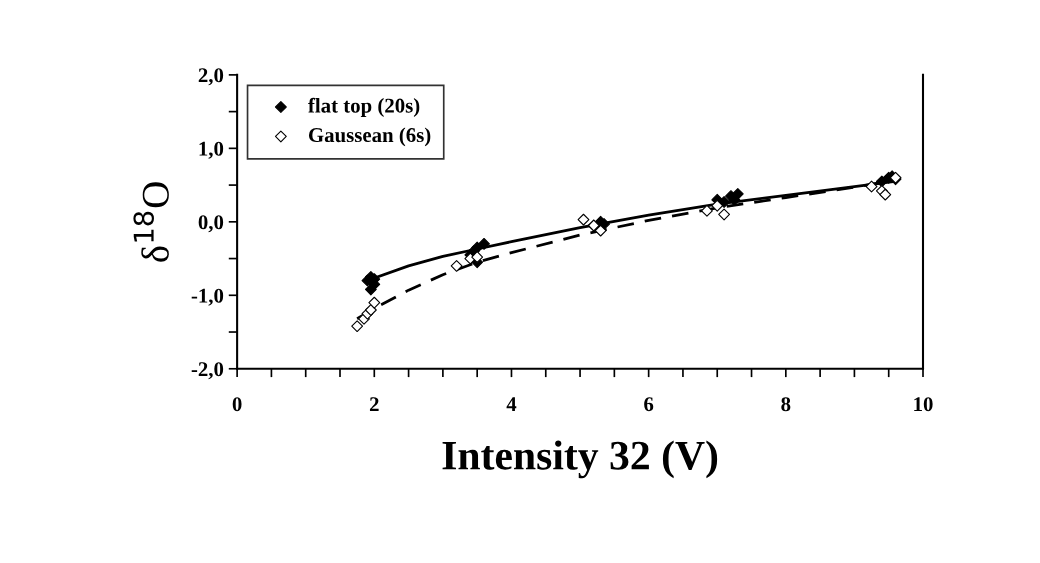 This screenshot has width=1040, height=563. What do you see at coordinates (207, 297) in the screenshot?
I see `y-tick-label: -1,0` at bounding box center [207, 297].